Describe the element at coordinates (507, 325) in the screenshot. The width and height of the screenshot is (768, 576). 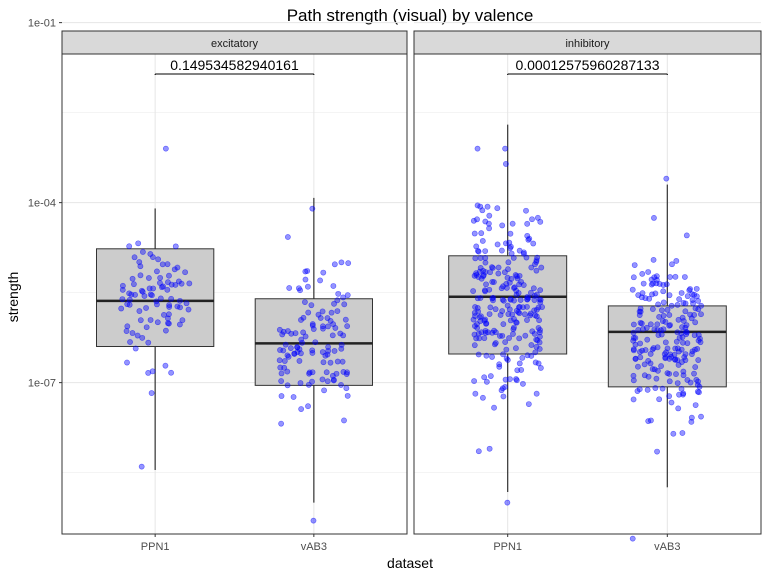
I see `points-PPN1` at that location.